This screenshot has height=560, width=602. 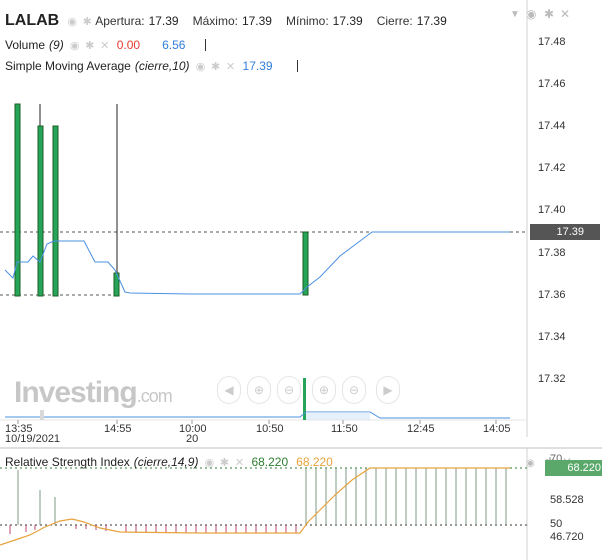 I want to click on sma-line, so click(x=257, y=263).